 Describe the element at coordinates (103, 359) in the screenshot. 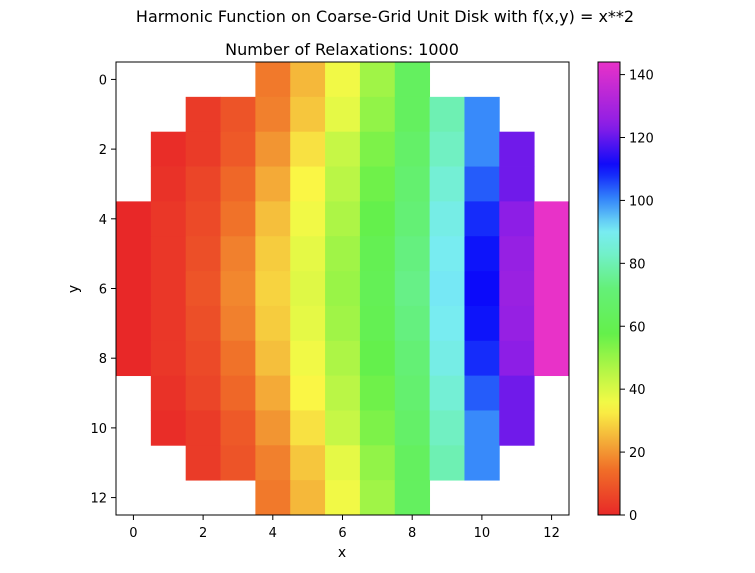

I see `y-tick-label: 8` at that location.